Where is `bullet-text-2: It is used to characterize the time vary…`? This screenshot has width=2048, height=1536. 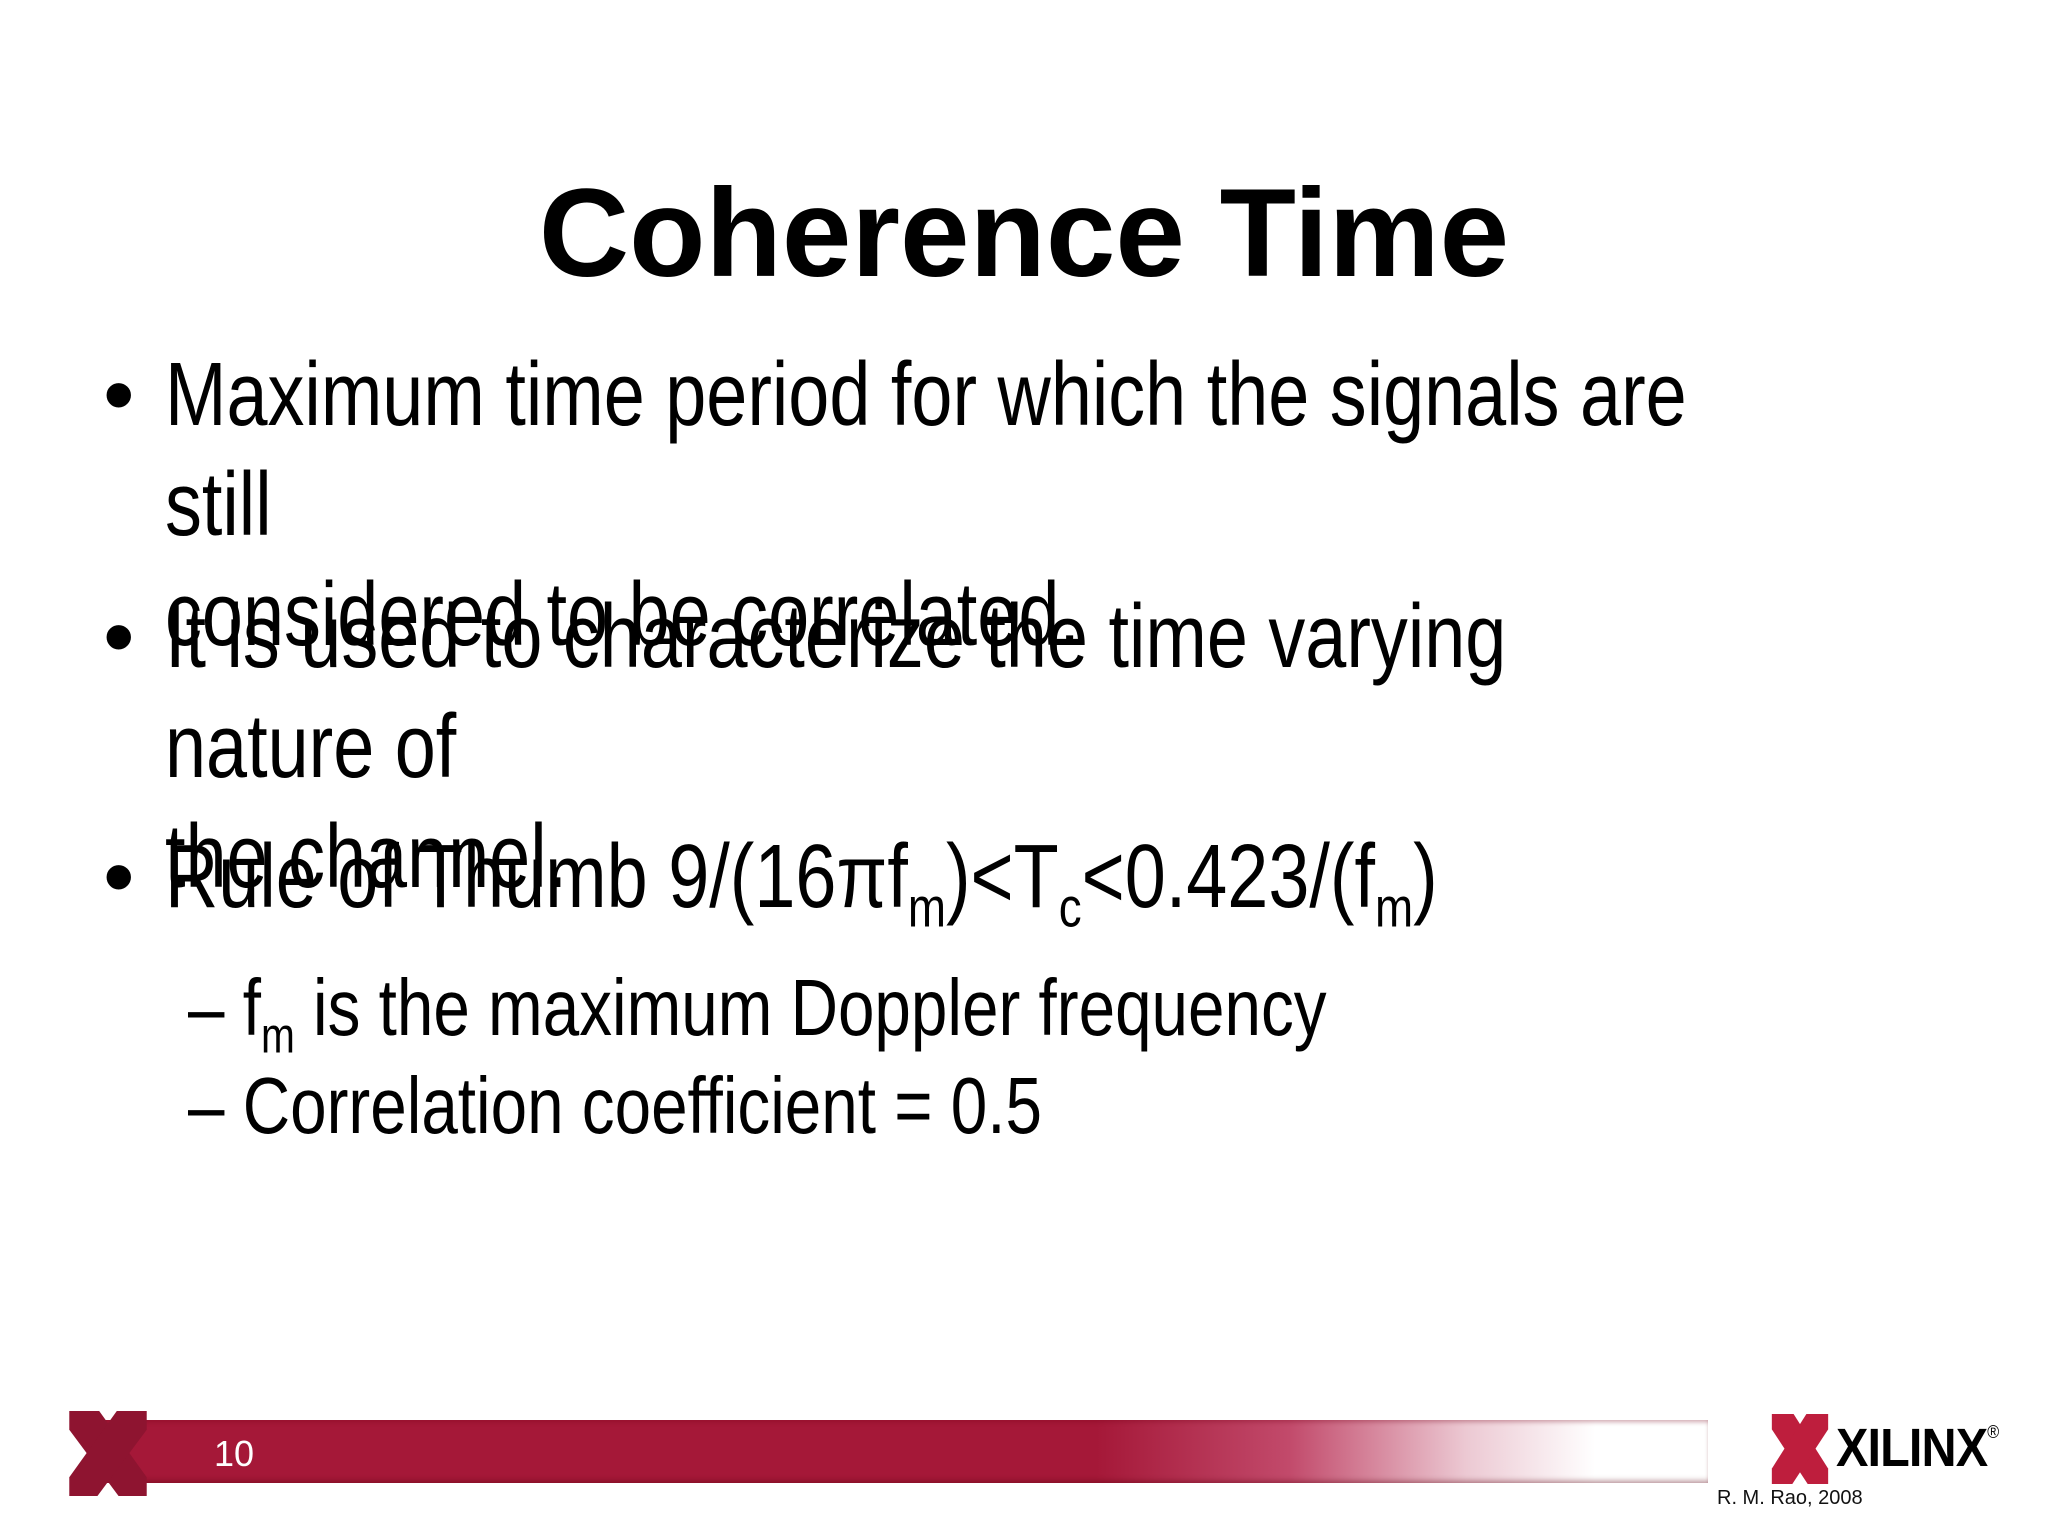 bullet-text-2: It is used to characterize the time vary… is located at coordinates (836, 747).